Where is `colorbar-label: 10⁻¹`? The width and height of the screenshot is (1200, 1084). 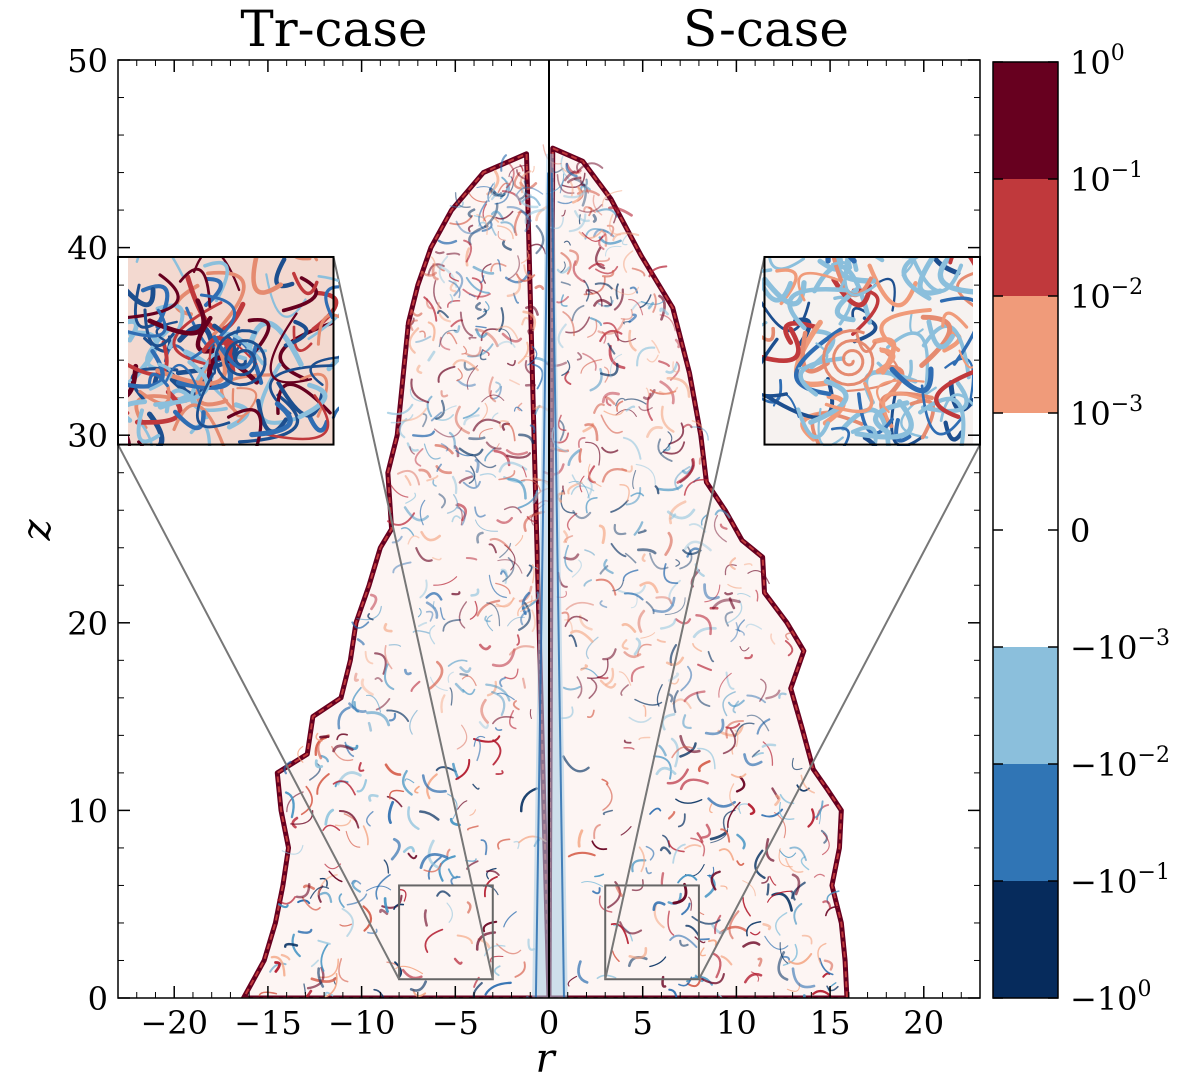
colorbar-label: 10⁻¹ is located at coordinates (1106, 178).